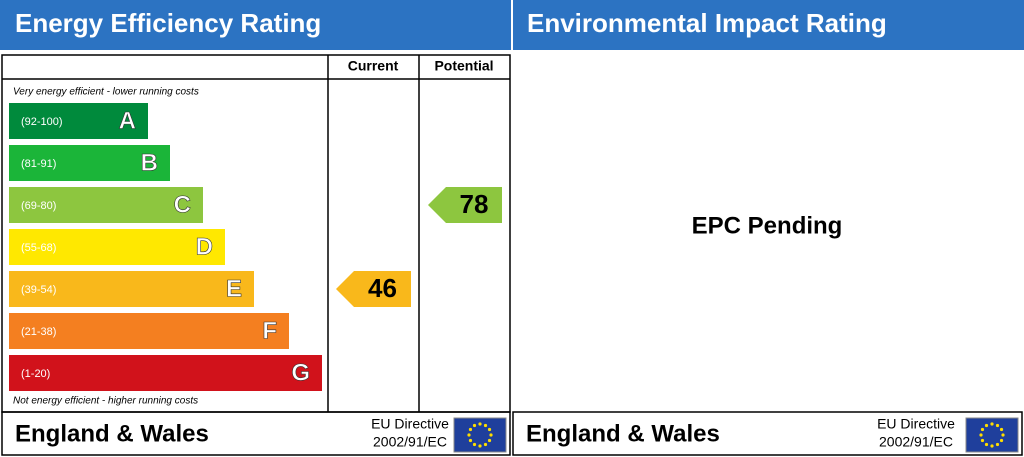 Image resolution: width=1024 pixels, height=457 pixels. Describe the element at coordinates (767, 225) in the screenshot. I see `status-text: EPC Pending` at that location.